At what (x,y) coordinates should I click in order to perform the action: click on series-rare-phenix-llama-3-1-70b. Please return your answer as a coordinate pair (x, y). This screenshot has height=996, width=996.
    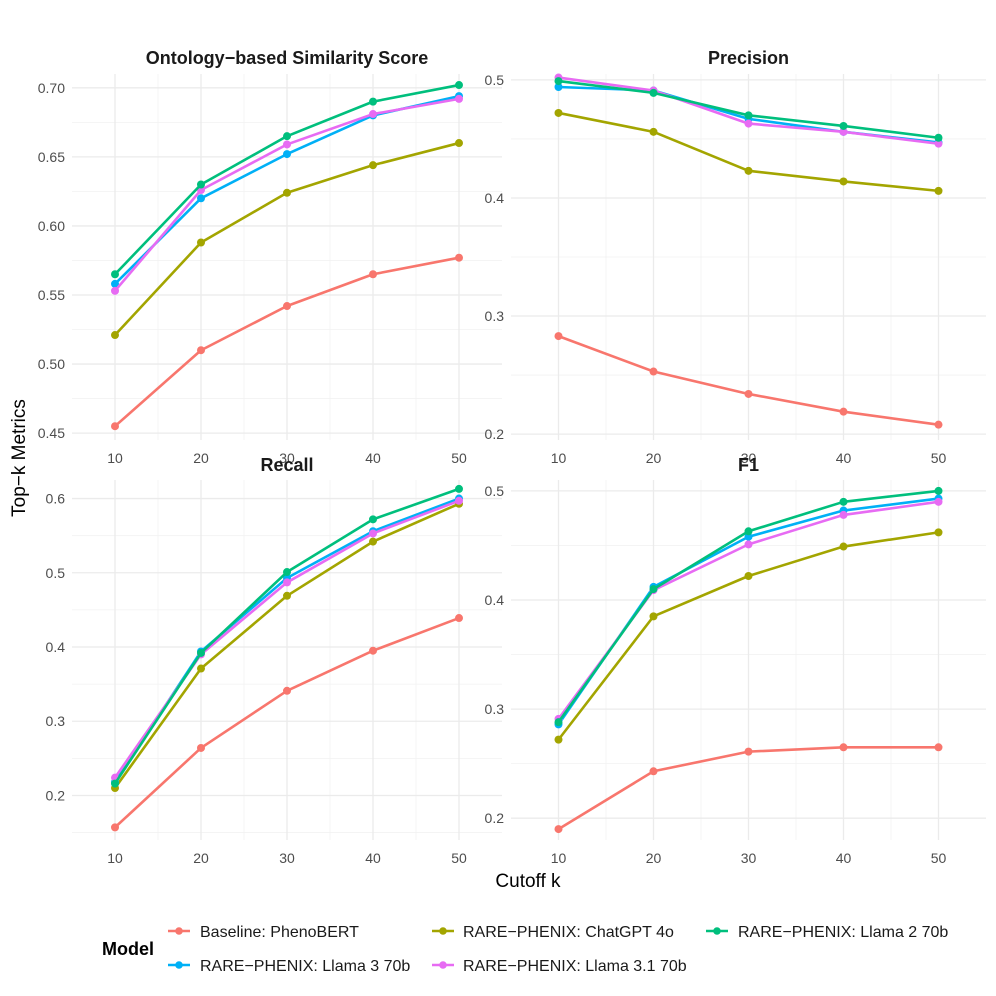
    Looking at the image, I should click on (287, 194).